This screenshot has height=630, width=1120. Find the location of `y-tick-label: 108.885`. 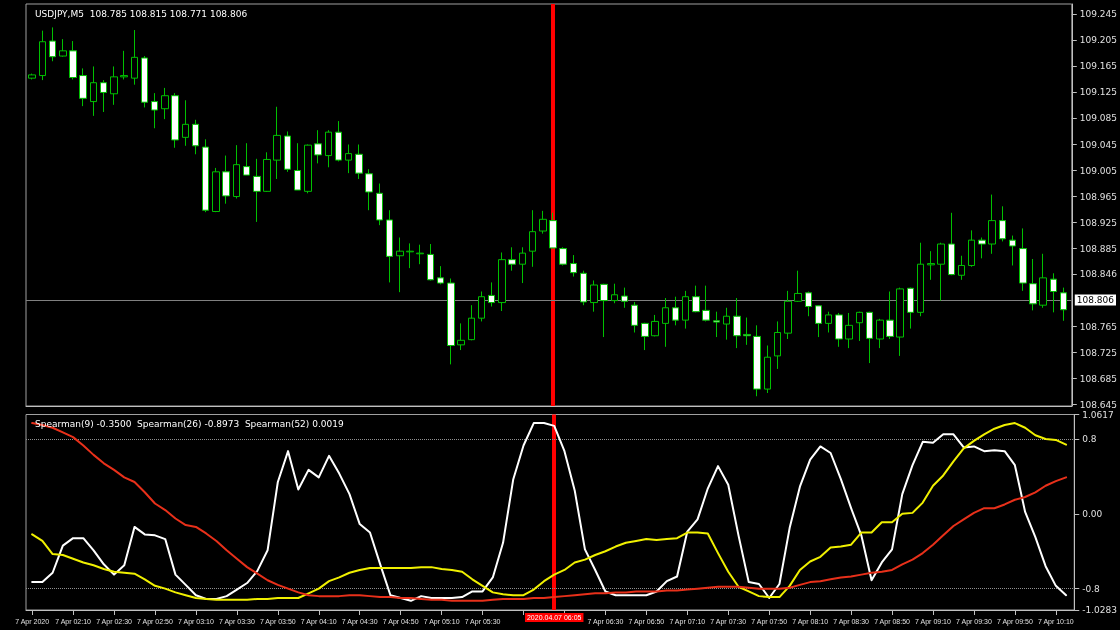

y-tick-label: 108.885 is located at coordinates (1098, 248).